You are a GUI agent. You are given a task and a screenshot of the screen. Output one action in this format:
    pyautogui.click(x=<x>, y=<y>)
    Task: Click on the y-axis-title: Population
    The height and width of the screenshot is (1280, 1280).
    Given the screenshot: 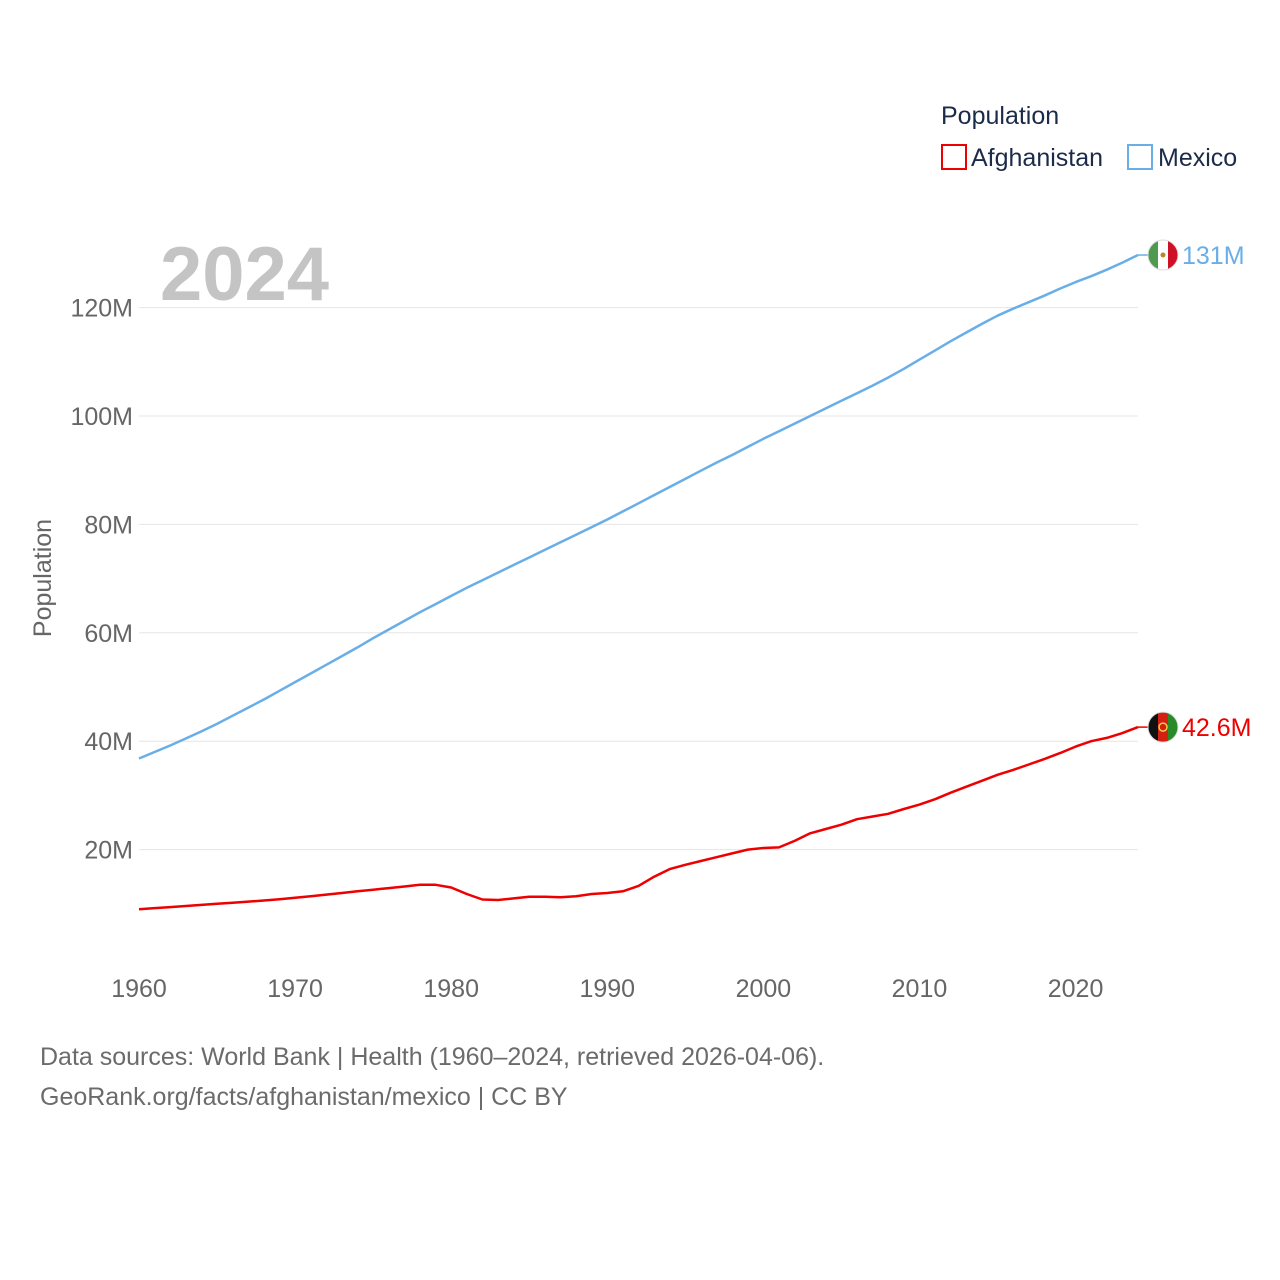 What is the action you would take?
    pyautogui.click(x=43, y=578)
    